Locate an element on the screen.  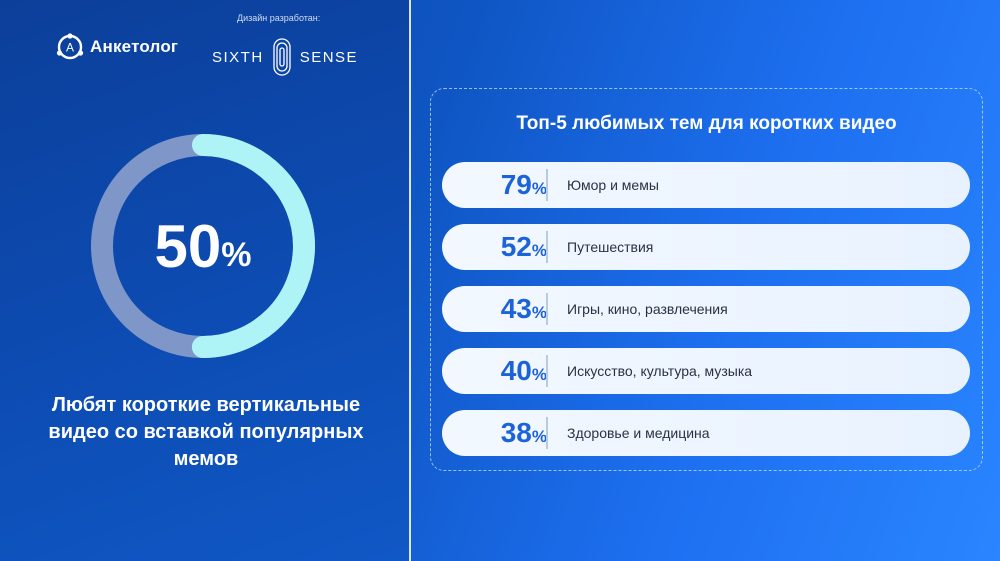
chart-title: Топ-5 любимых тем для коротких видео is located at coordinates (706, 123).